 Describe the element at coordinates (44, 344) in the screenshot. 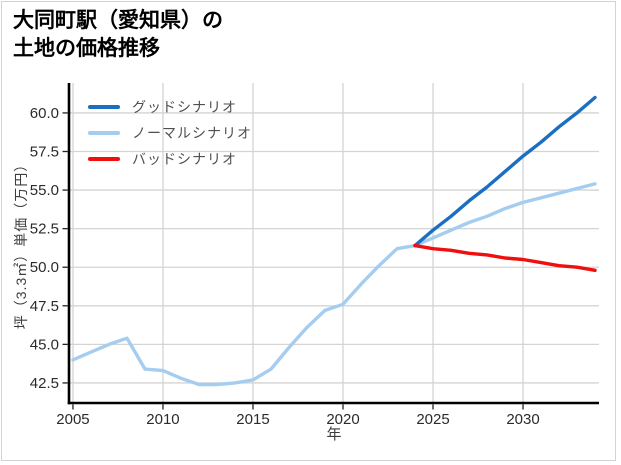

I see `y-tick-label: 45.0` at that location.